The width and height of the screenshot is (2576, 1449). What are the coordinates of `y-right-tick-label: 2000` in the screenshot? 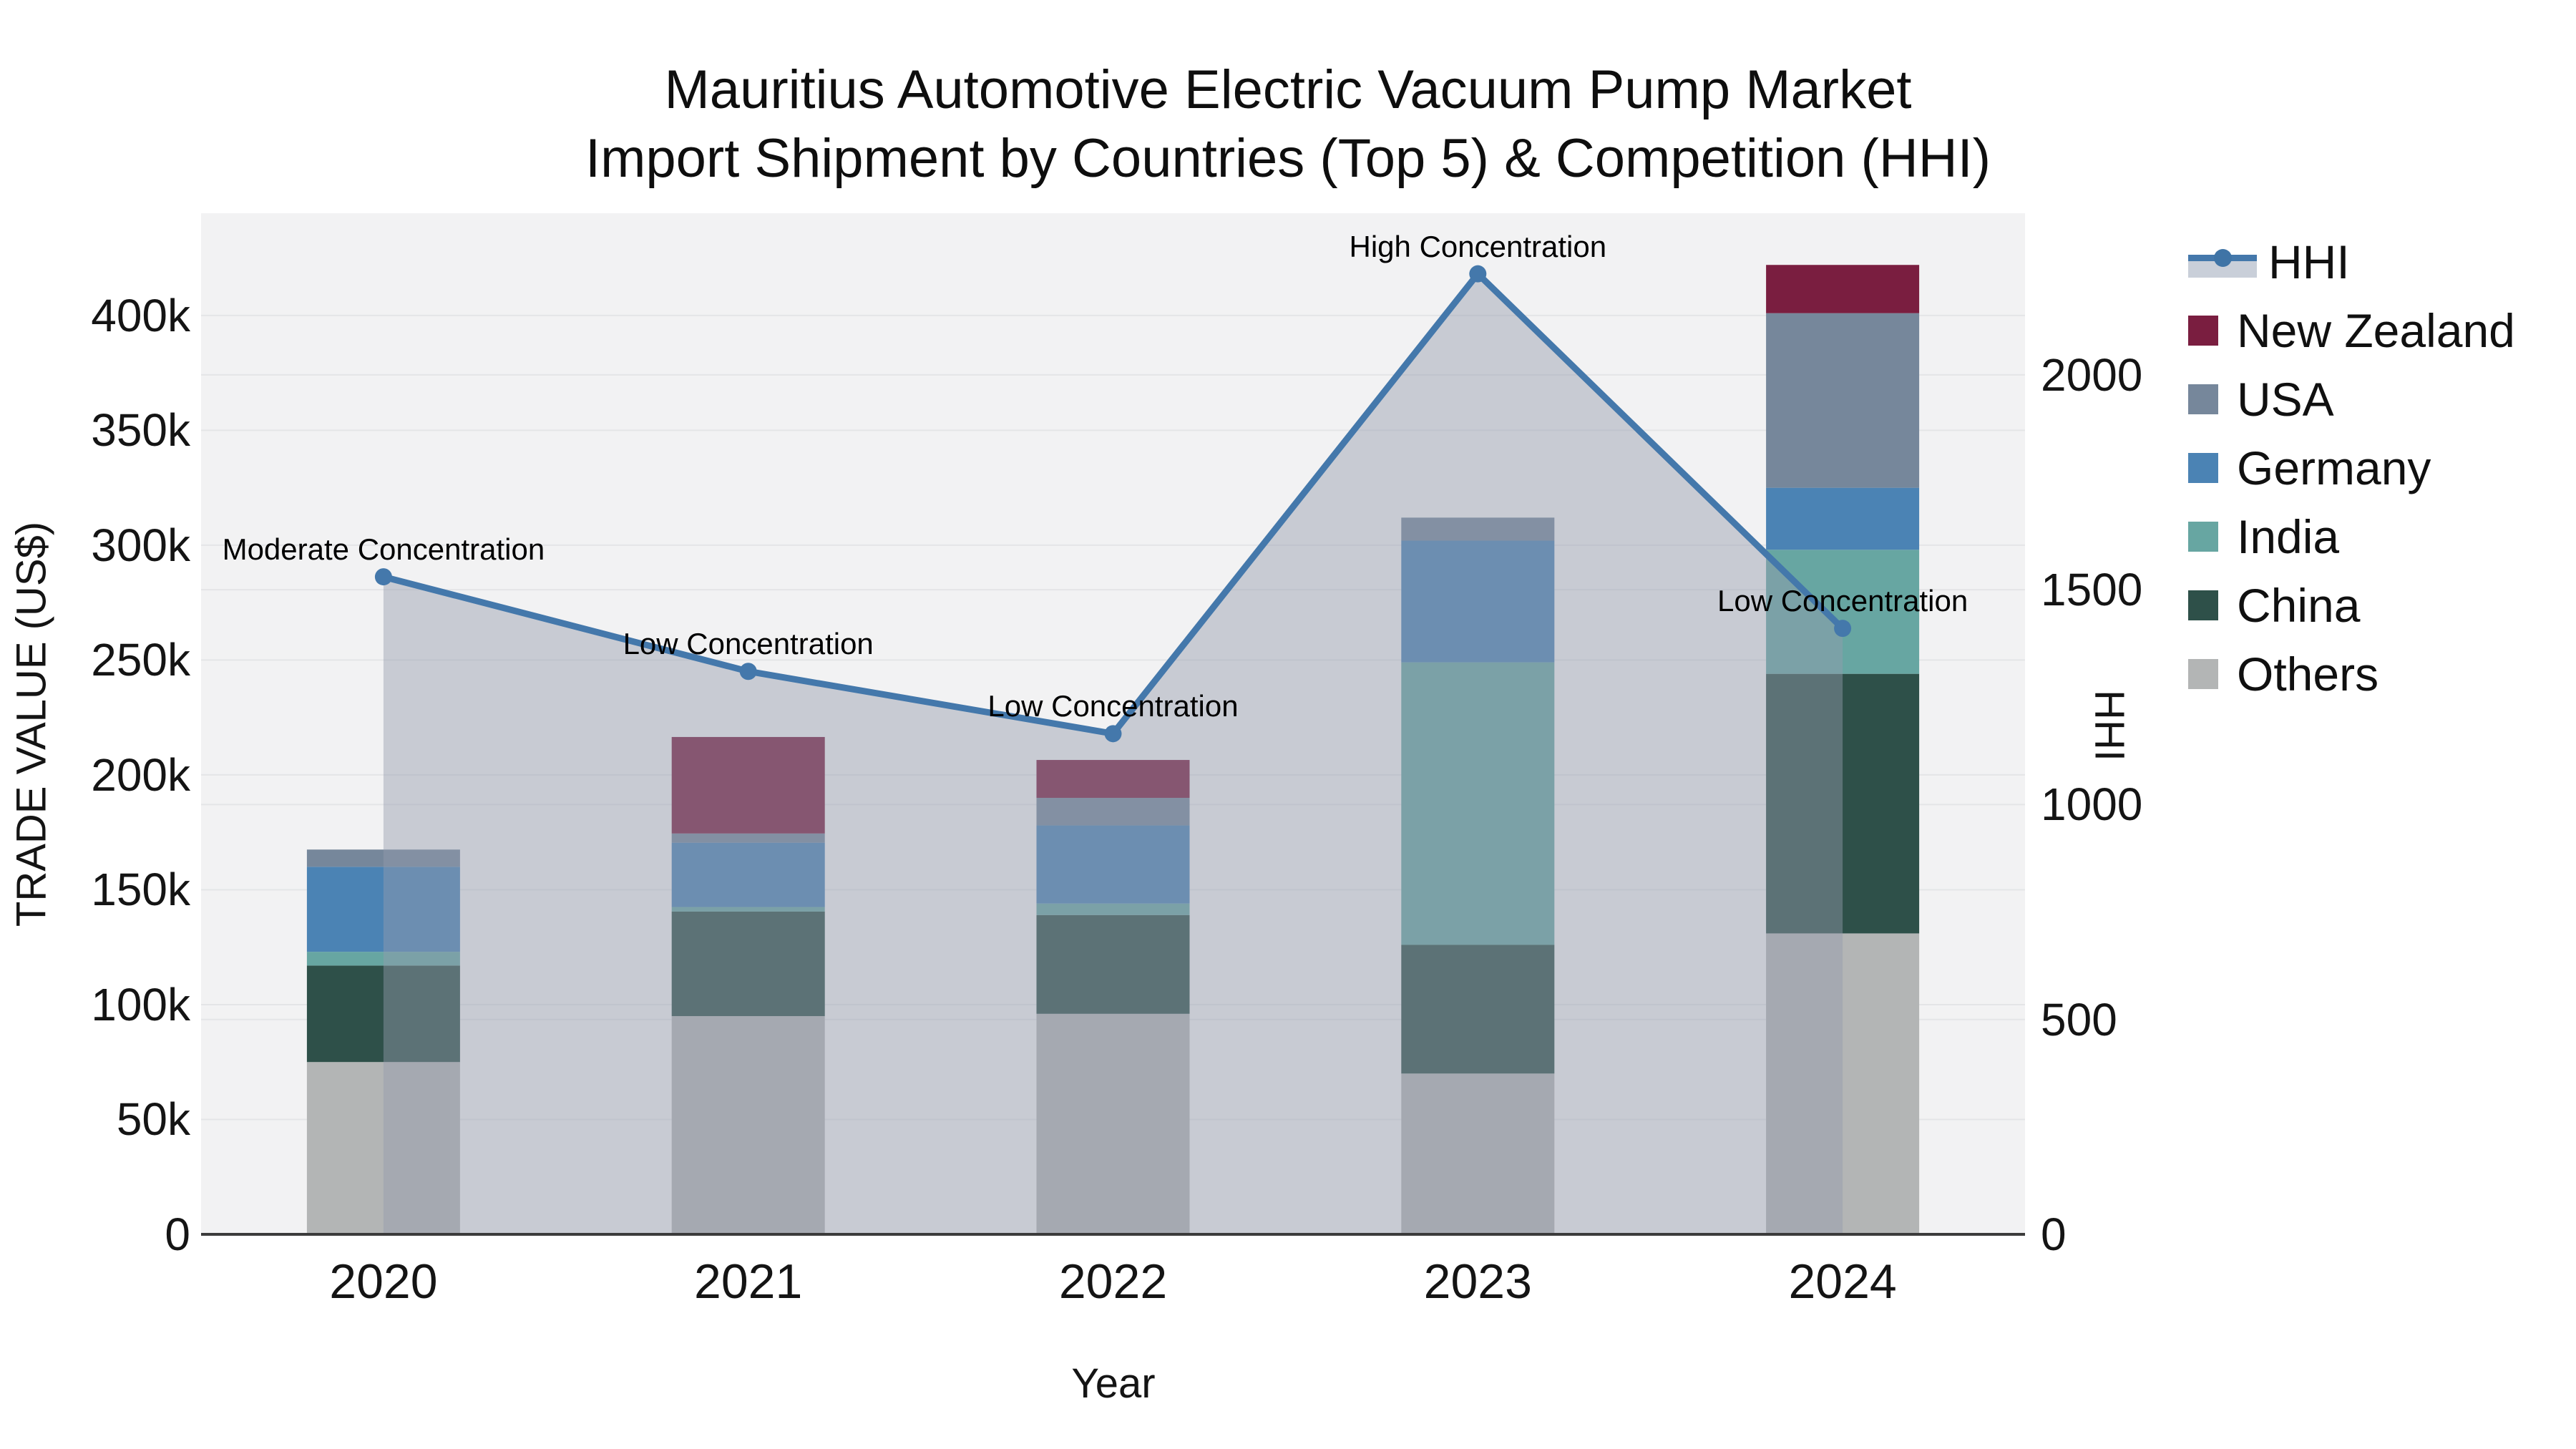 It's located at (2092, 374).